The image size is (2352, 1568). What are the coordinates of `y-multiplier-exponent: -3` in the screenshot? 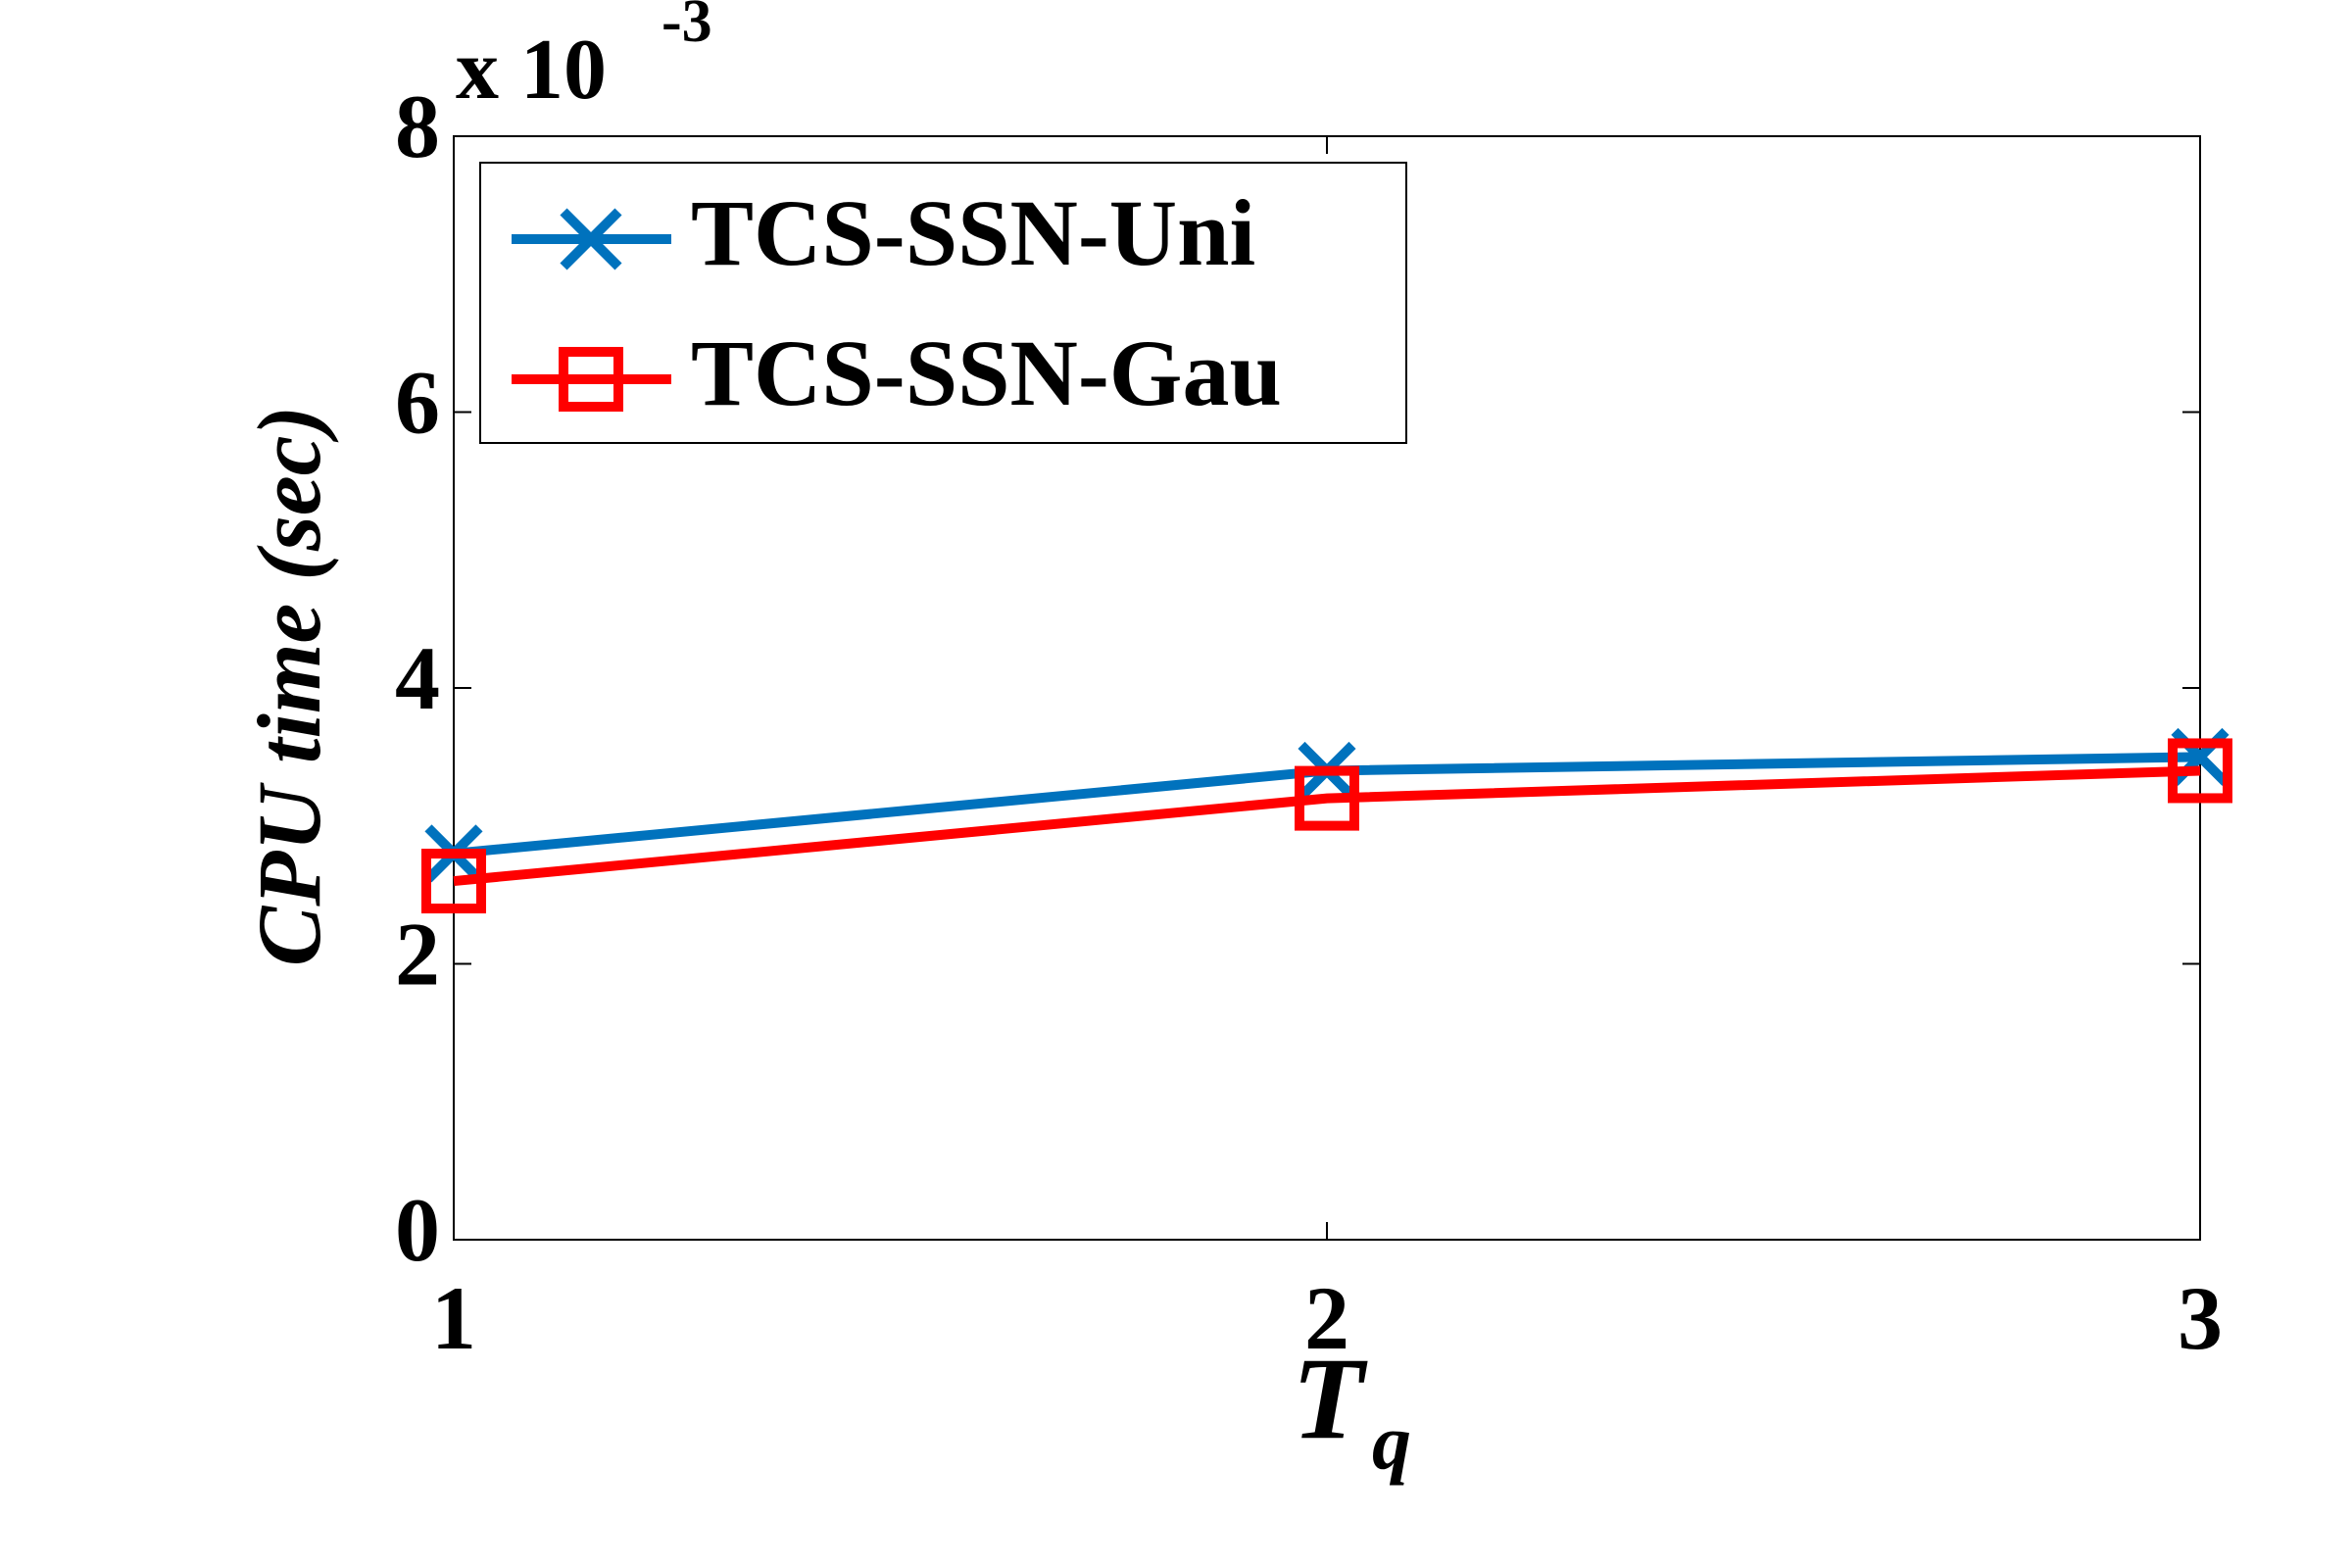 It's located at (687, 27).